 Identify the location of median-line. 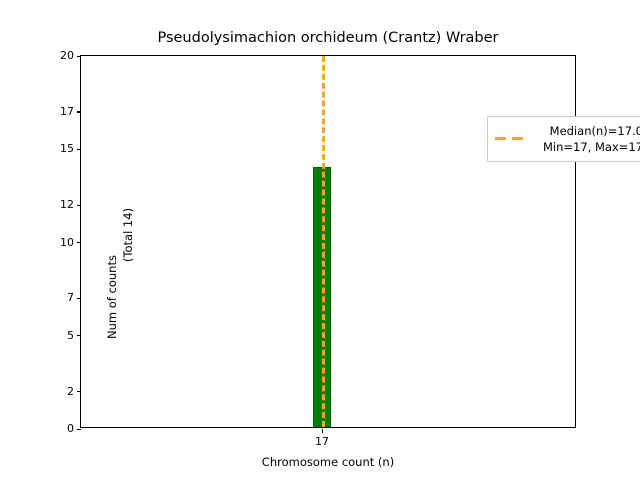
(323, 241).